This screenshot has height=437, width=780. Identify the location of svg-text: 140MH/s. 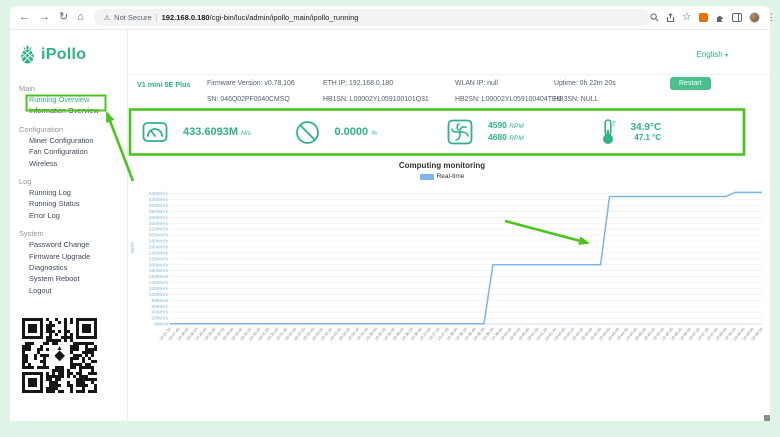
(159, 283).